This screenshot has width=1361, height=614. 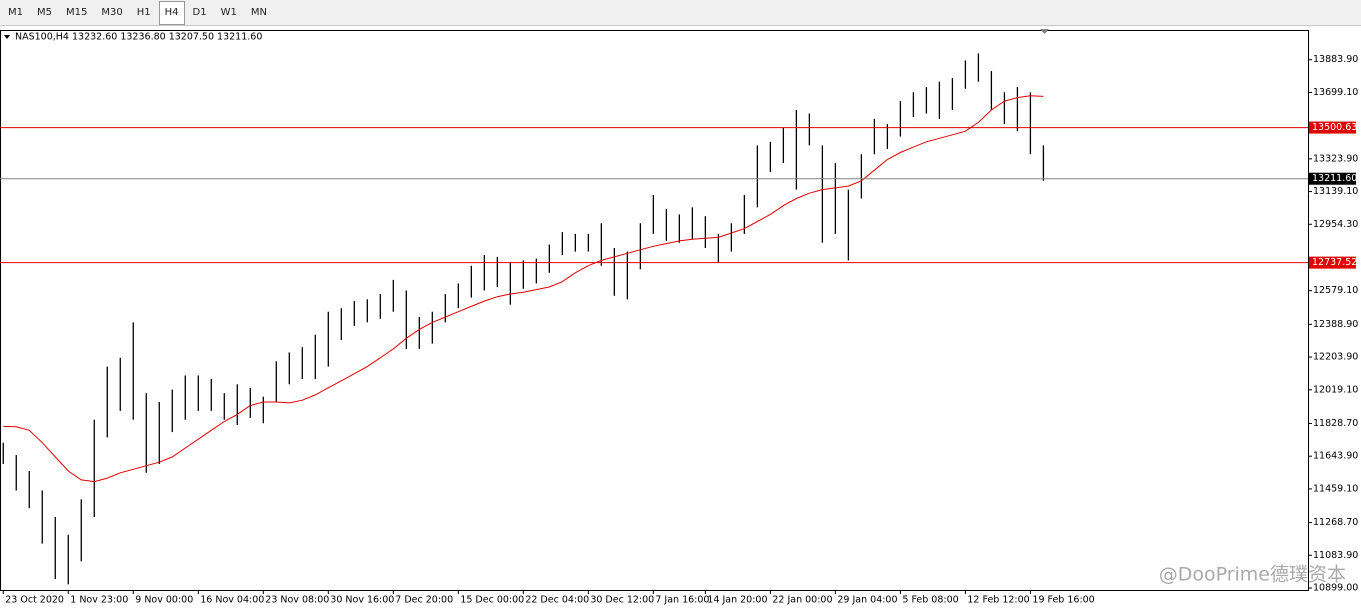 What do you see at coordinates (1335, 423) in the screenshot?
I see `y-tick-label: 11828.70` at bounding box center [1335, 423].